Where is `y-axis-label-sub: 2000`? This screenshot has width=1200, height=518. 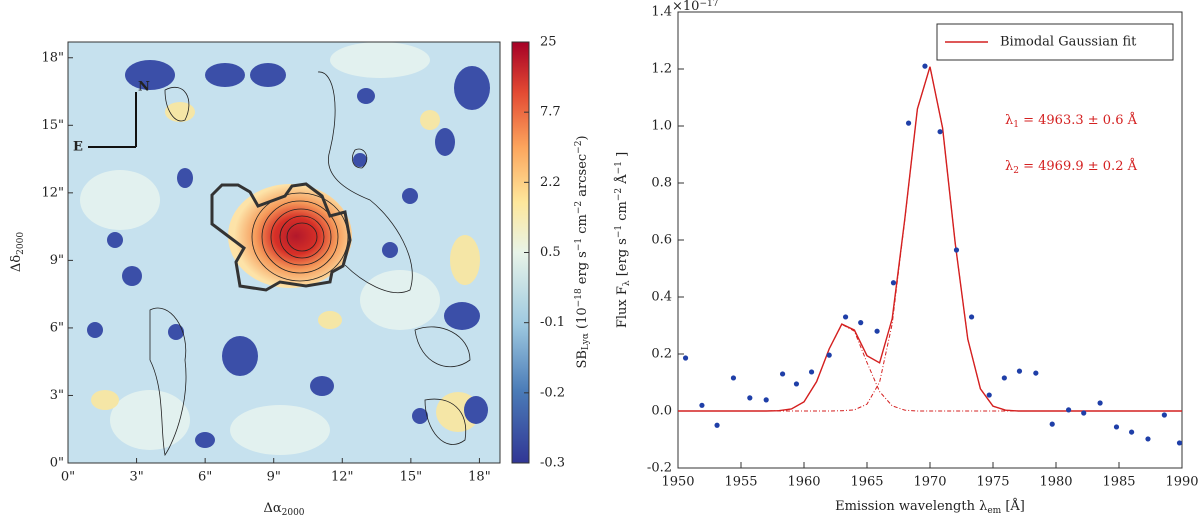 y-axis-label-sub: 2000 is located at coordinates (21, 243).